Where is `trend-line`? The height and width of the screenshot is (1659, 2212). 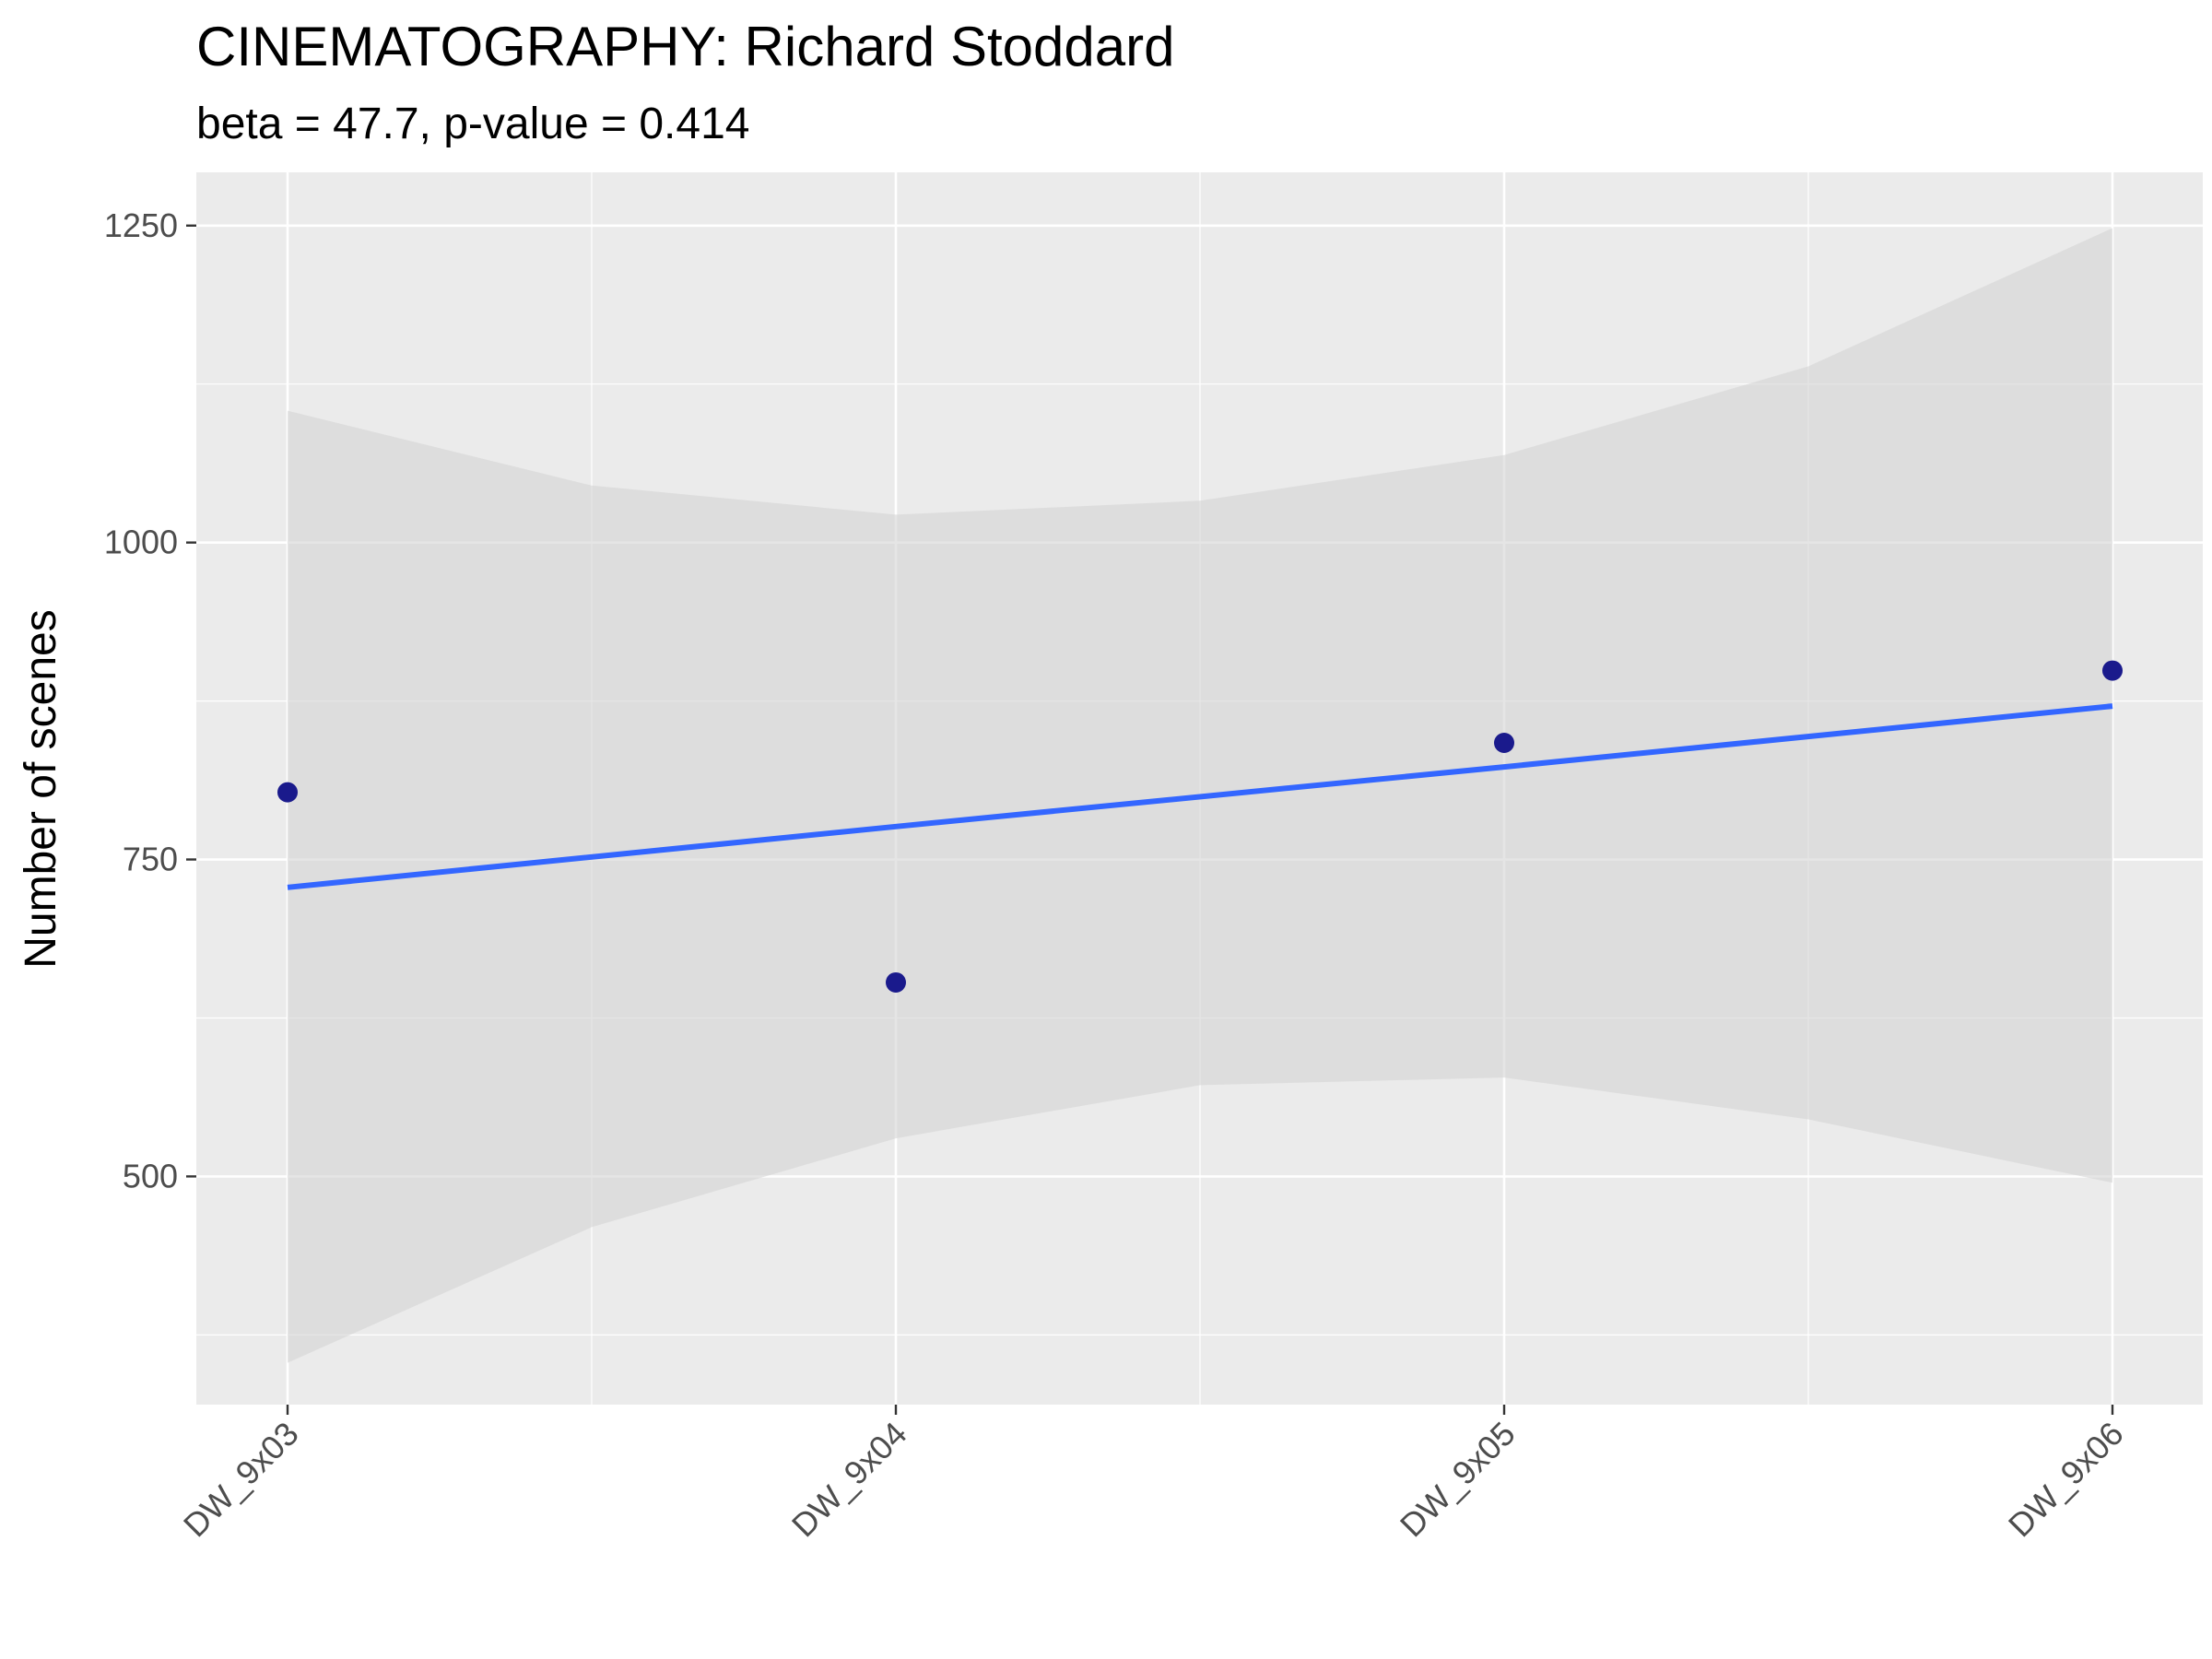
trend-line is located at coordinates (1200, 796).